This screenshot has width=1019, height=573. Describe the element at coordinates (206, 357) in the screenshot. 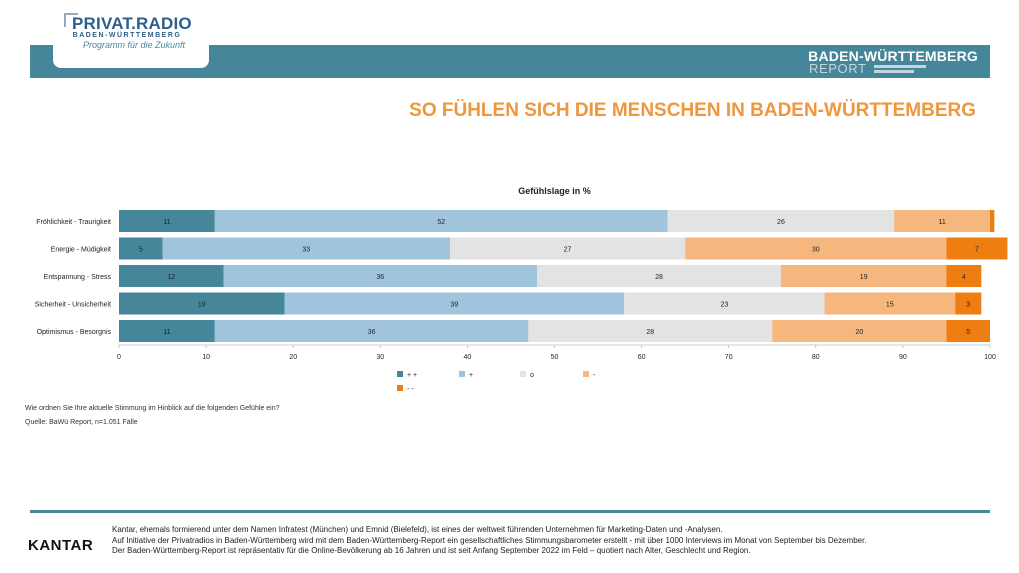

I see `x-tick-label: 10` at that location.